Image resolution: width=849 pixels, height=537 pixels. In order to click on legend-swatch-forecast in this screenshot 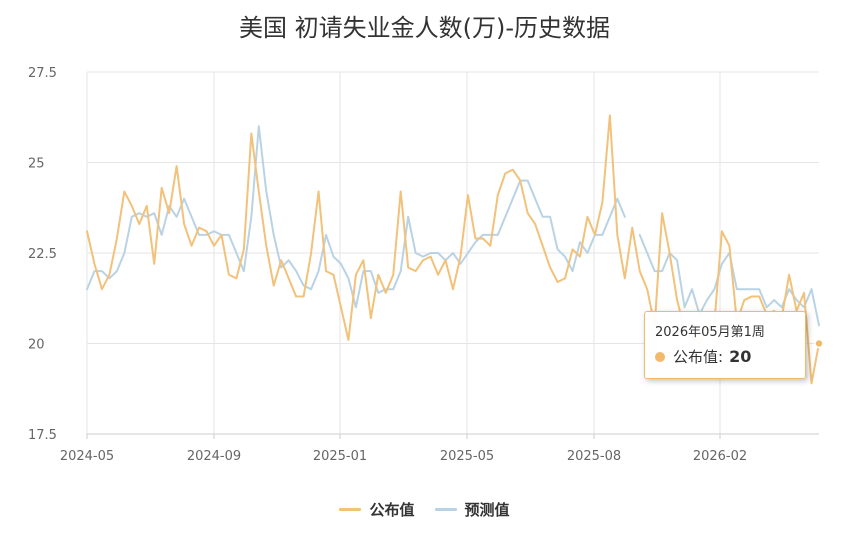, I will do `click(445, 509)`.